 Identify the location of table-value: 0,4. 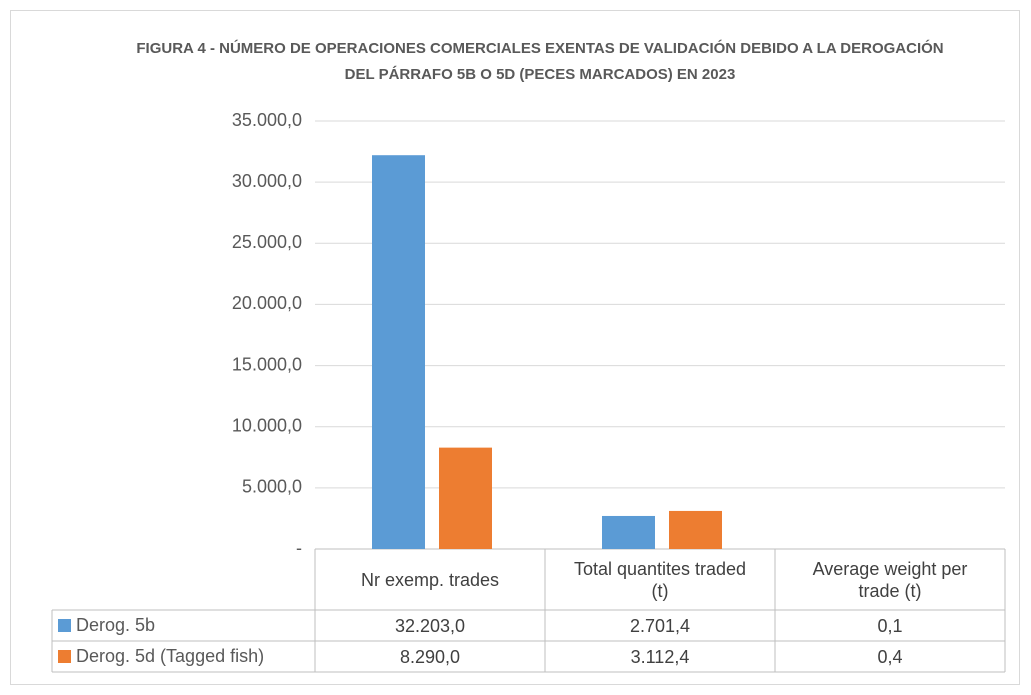
(890, 656).